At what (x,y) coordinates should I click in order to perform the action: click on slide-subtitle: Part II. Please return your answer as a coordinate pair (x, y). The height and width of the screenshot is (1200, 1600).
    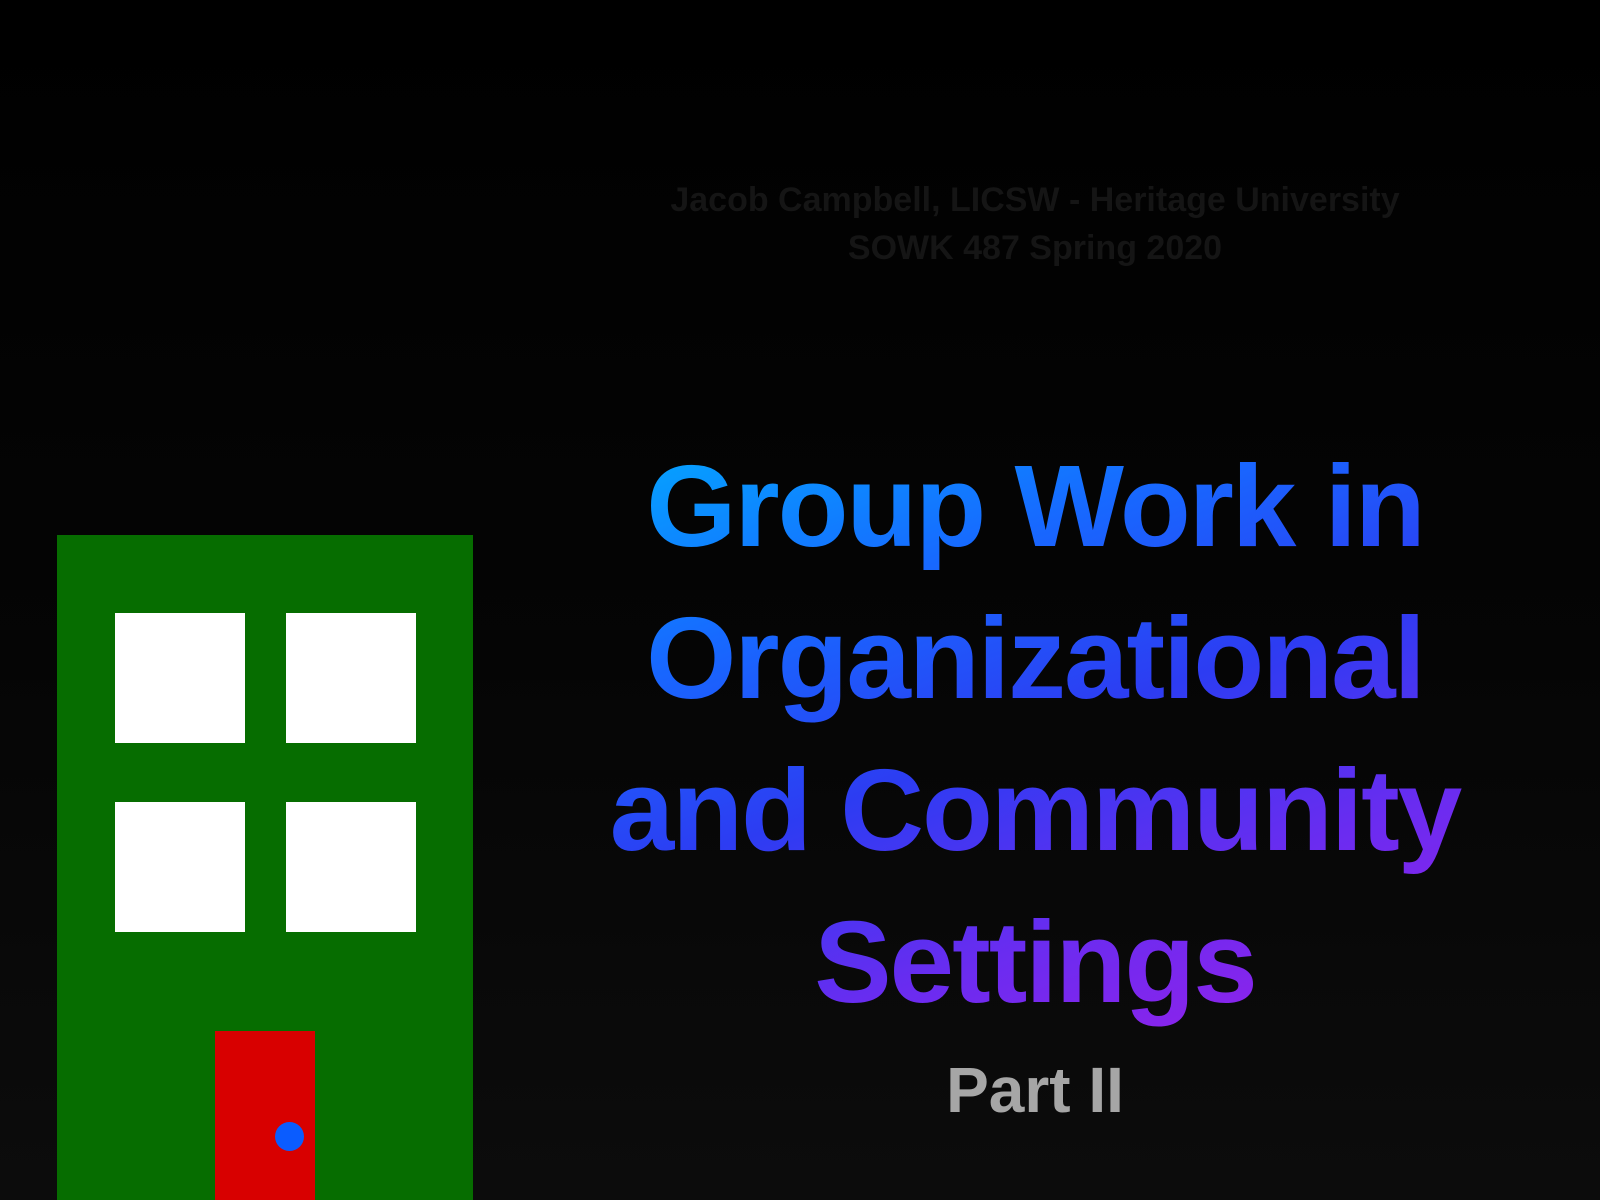
    Looking at the image, I should click on (1035, 1090).